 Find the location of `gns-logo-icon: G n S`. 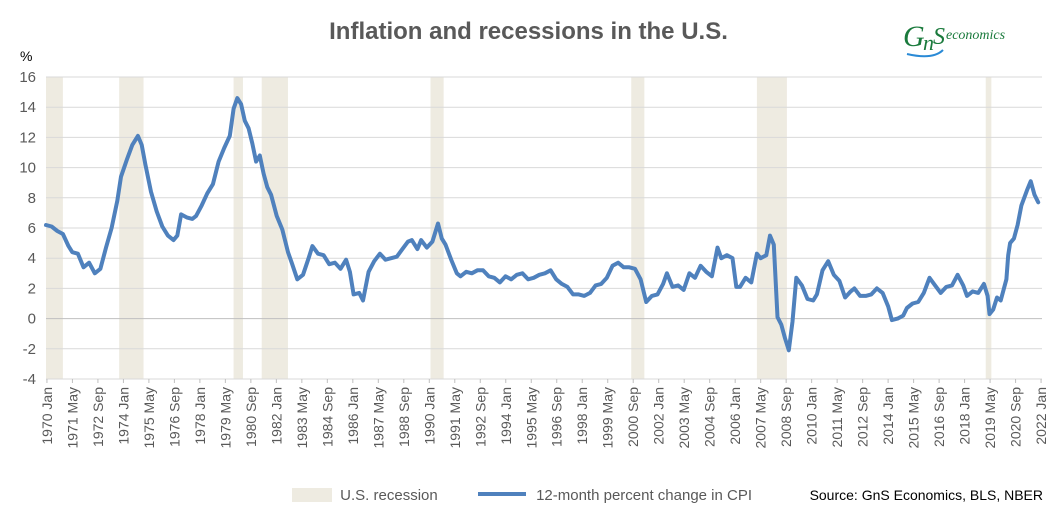

gns-logo-icon: G n S is located at coordinates (924, 39).